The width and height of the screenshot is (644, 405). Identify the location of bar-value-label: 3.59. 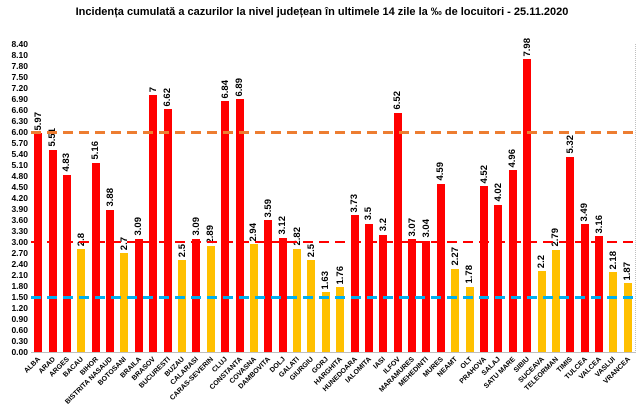
(268, 208).